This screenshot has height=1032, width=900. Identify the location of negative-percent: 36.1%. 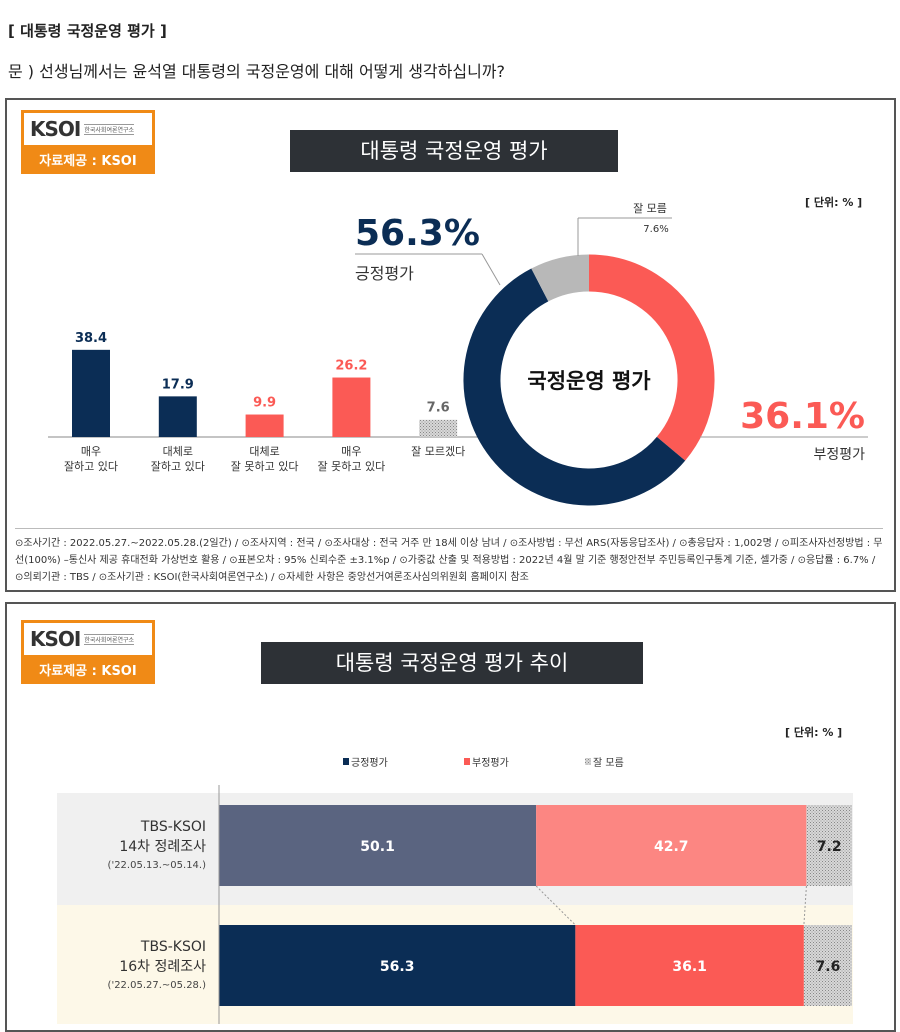
(802, 416).